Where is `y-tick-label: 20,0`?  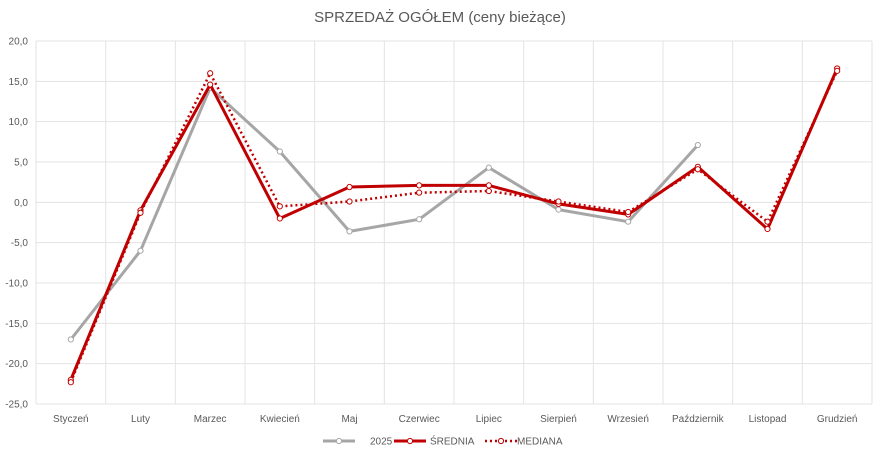 y-tick-label: 20,0 is located at coordinates (19, 42).